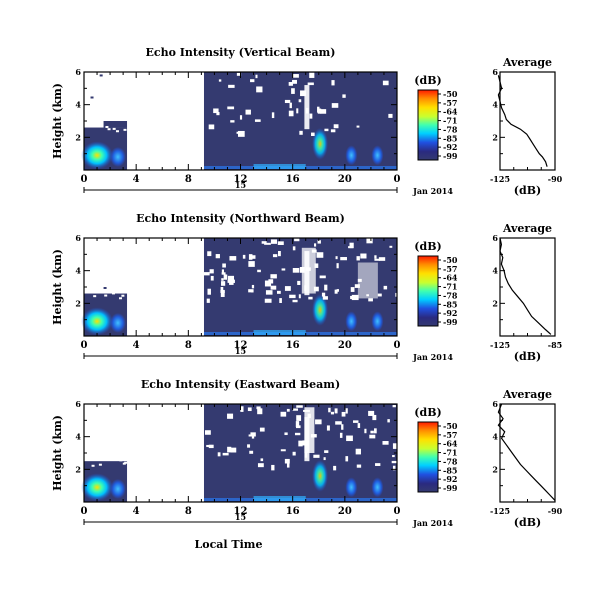 The width and height of the screenshot is (613, 598). What do you see at coordinates (78, 72) in the screenshot?
I see `y-tick-label: 6` at bounding box center [78, 72].